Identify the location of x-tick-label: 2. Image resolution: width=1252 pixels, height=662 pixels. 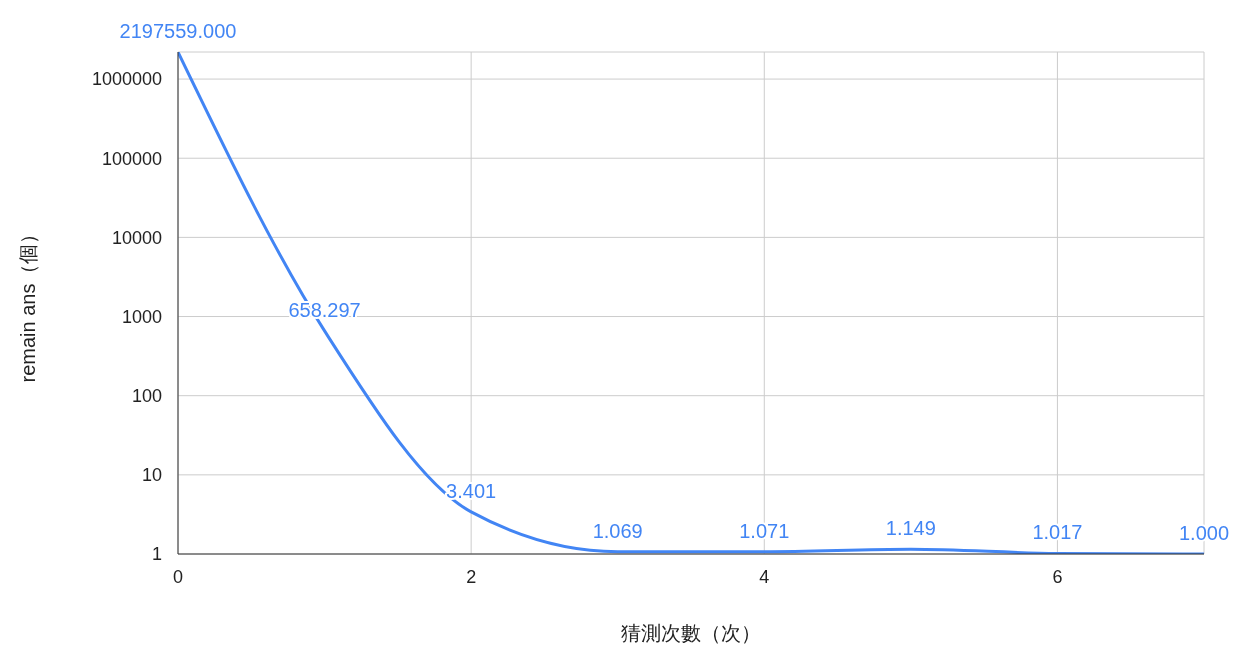
(471, 576).